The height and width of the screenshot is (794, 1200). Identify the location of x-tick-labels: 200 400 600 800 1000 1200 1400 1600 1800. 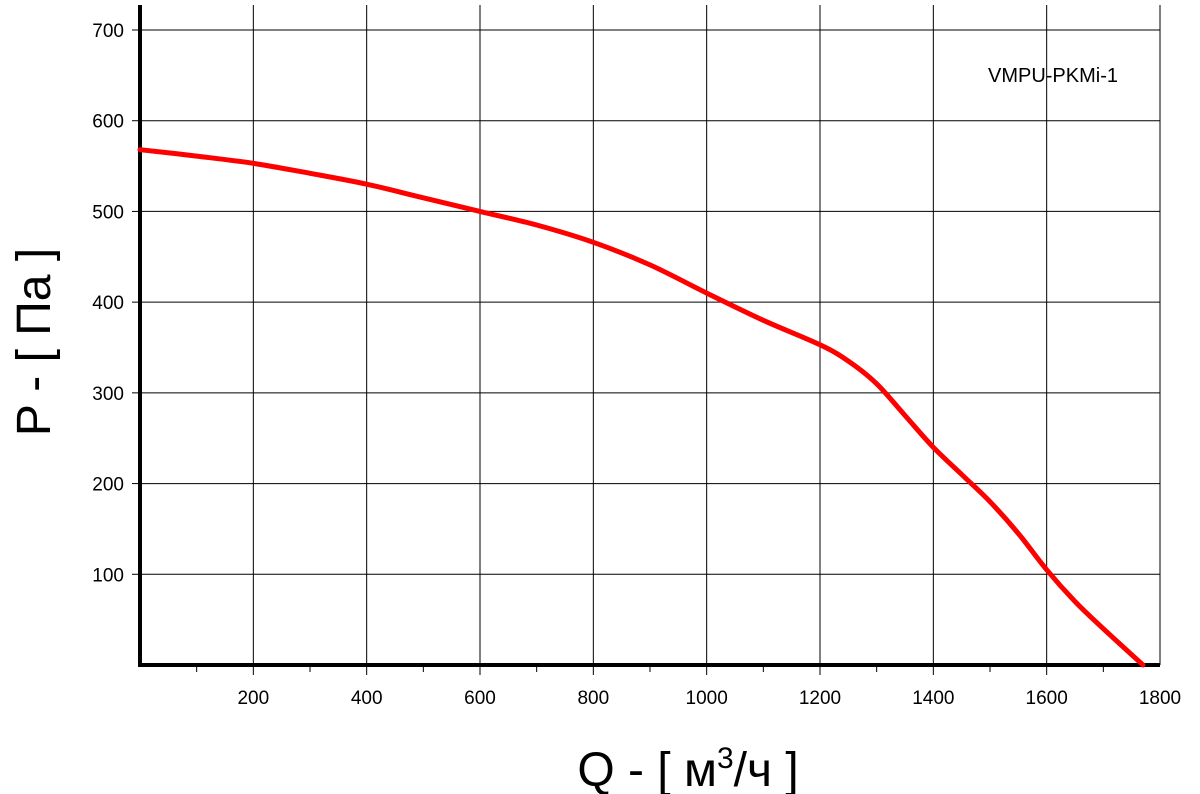
(709, 698).